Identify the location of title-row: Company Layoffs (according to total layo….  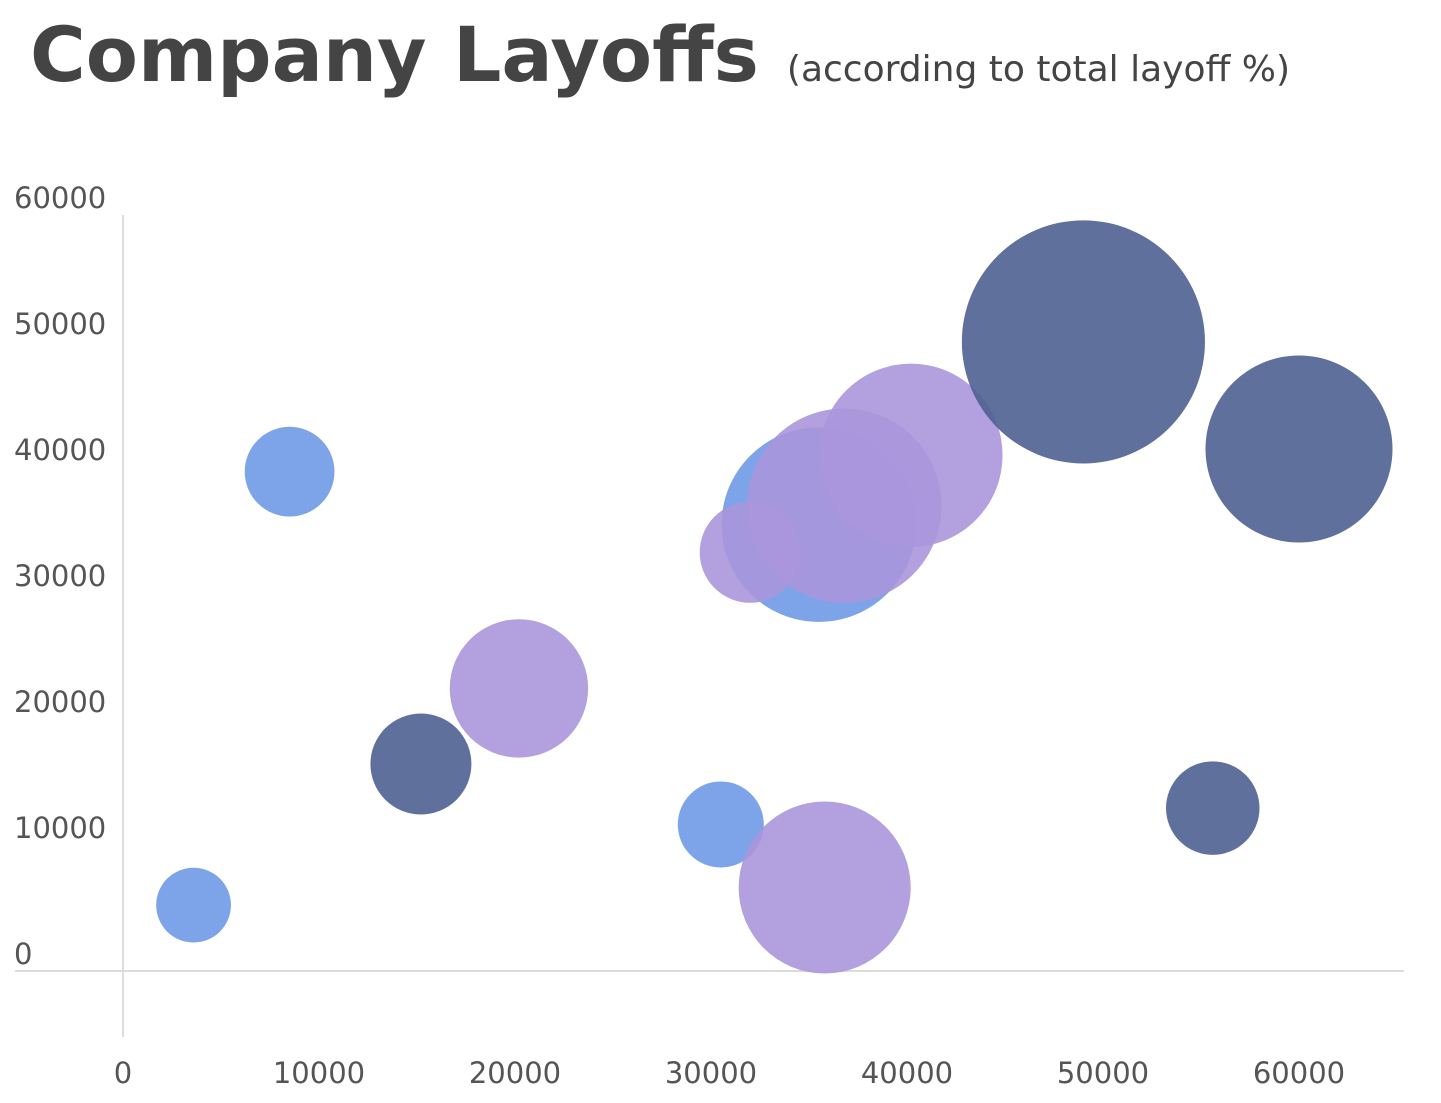
(660, 54).